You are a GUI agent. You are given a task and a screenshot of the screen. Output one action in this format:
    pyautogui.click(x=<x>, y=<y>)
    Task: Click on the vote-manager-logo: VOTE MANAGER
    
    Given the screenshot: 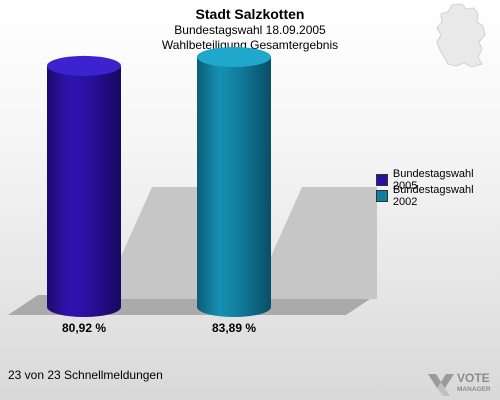 What is the action you would take?
    pyautogui.click(x=459, y=383)
    